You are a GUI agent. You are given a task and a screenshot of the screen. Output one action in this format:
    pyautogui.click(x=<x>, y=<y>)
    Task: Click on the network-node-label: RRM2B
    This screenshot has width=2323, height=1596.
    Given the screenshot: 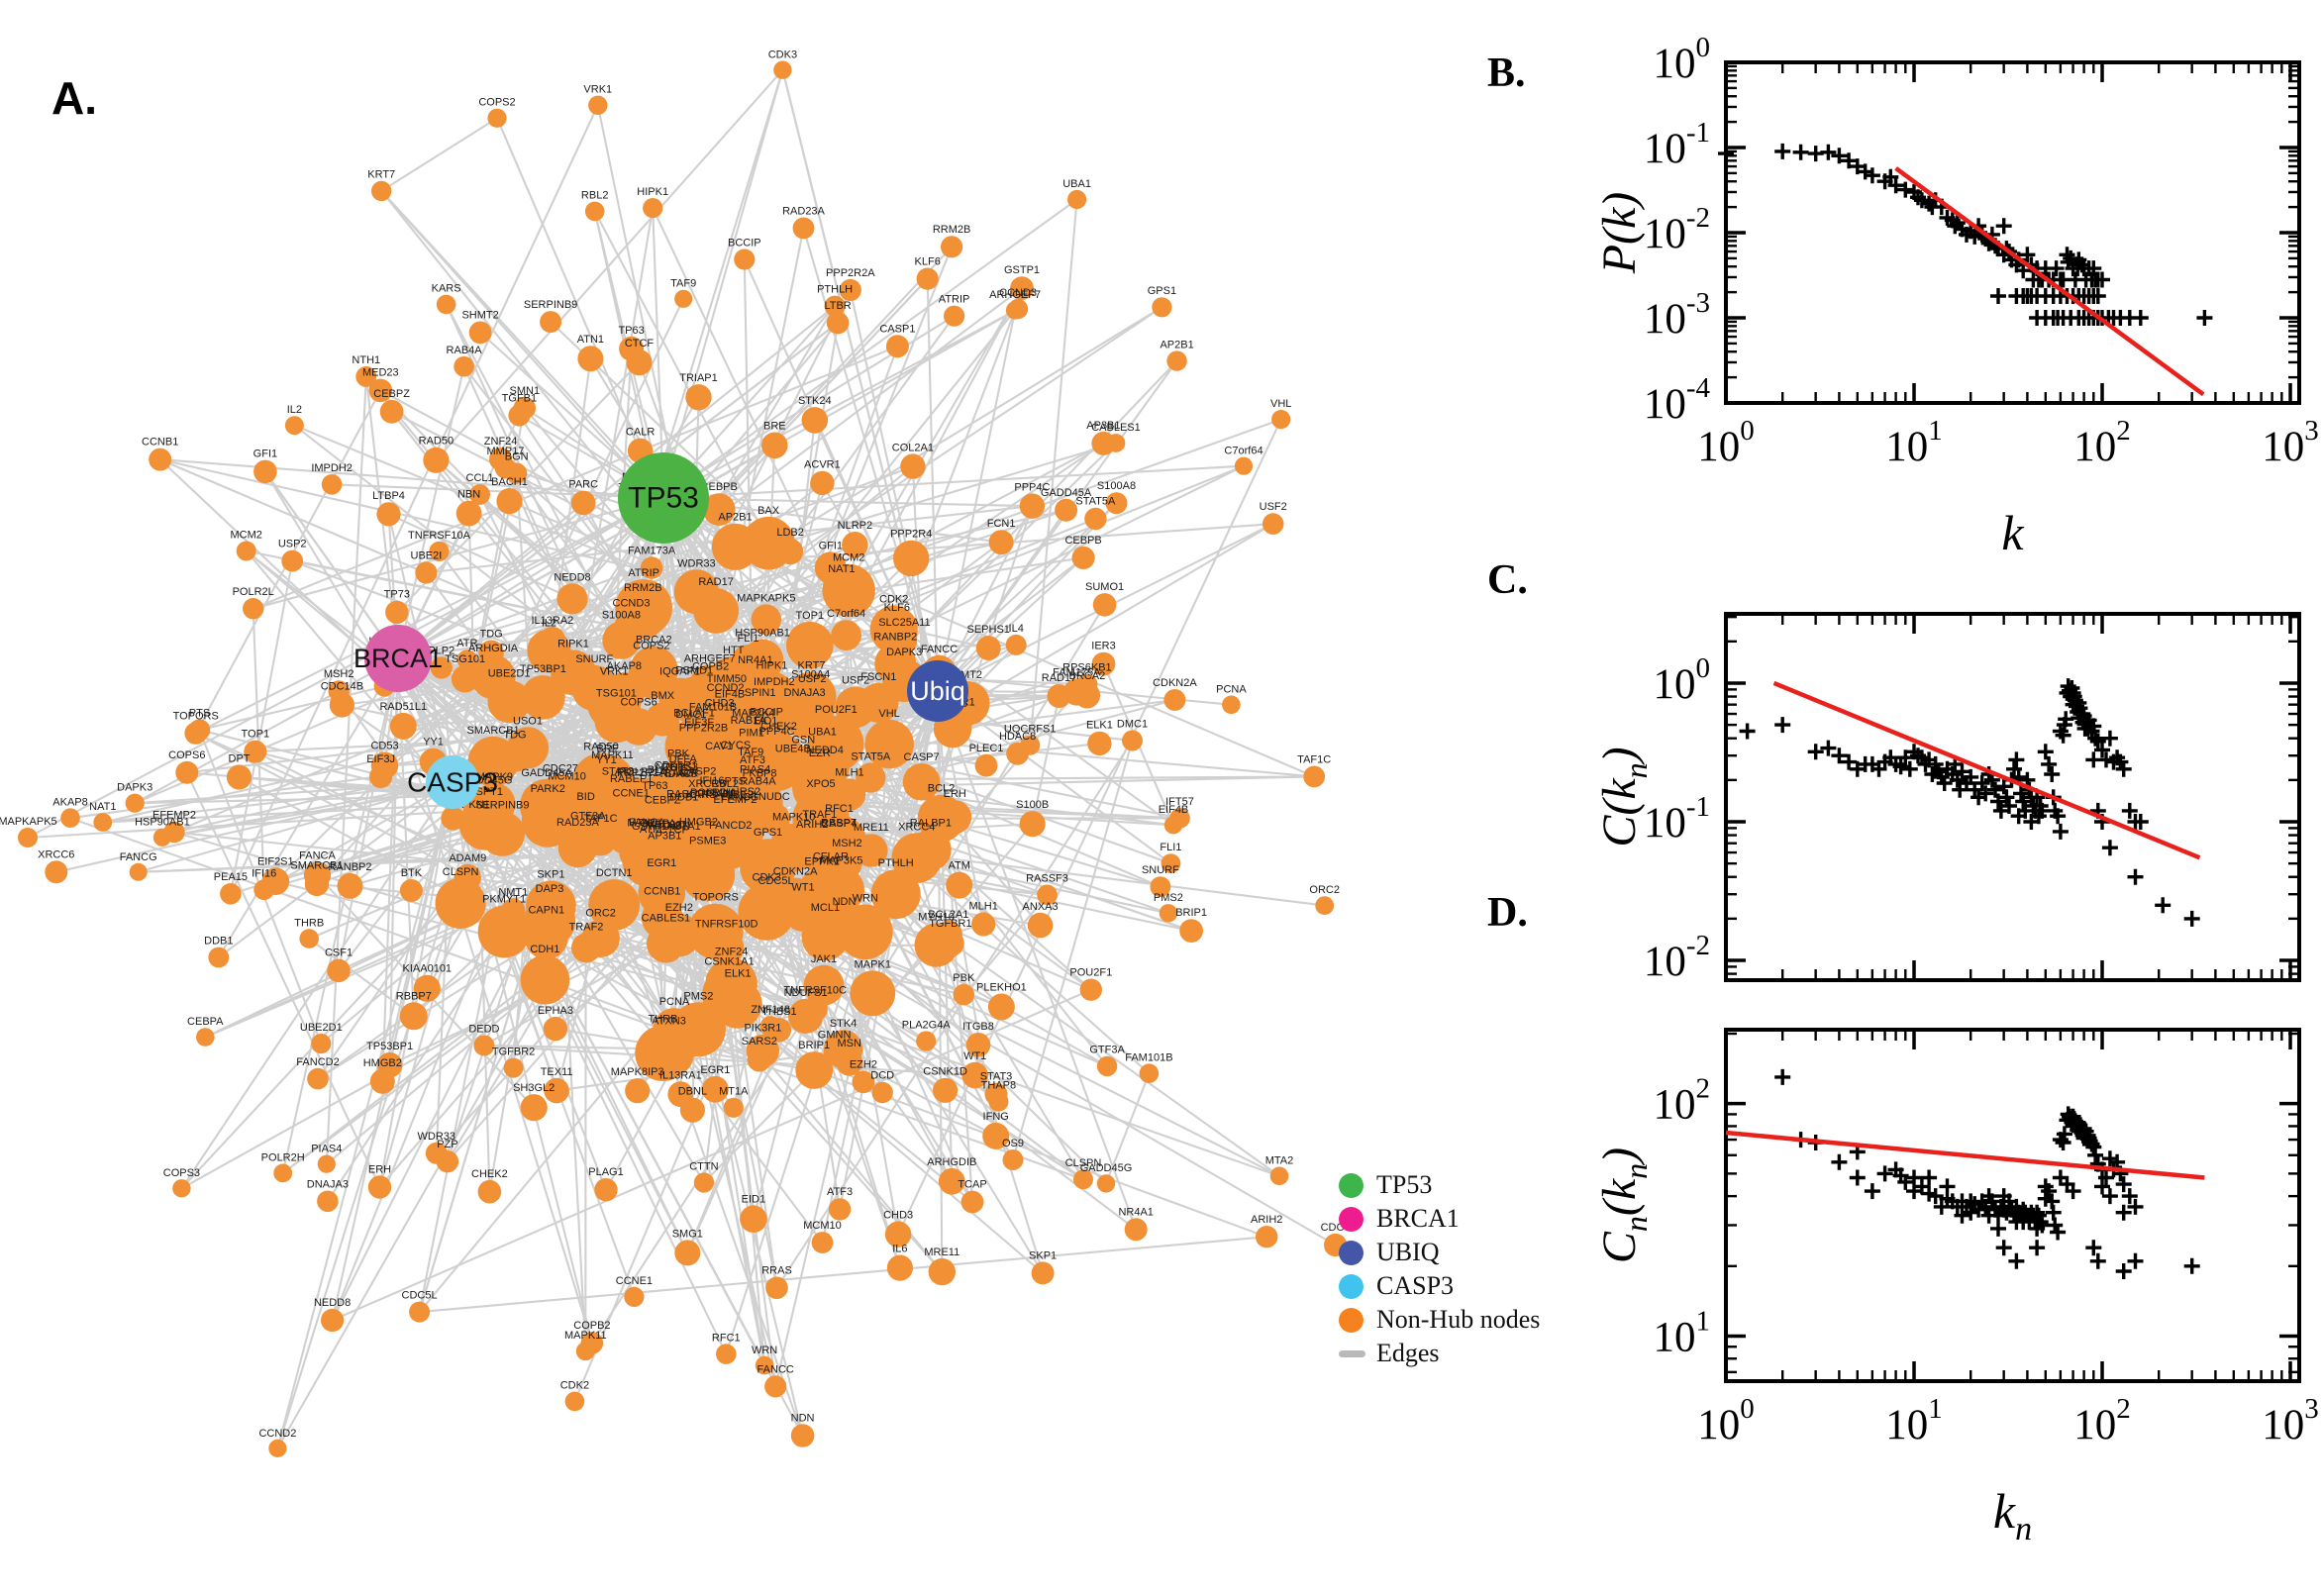 What is the action you would take?
    pyautogui.click(x=643, y=588)
    